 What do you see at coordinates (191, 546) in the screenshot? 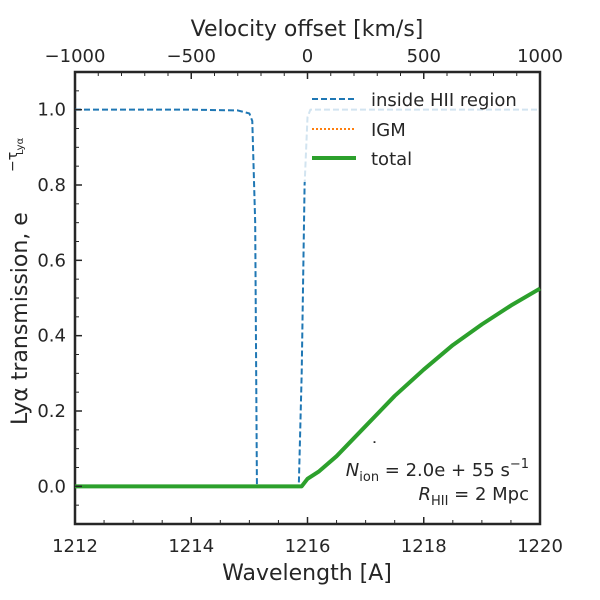
I see `x-tick-label: 1214` at bounding box center [191, 546].